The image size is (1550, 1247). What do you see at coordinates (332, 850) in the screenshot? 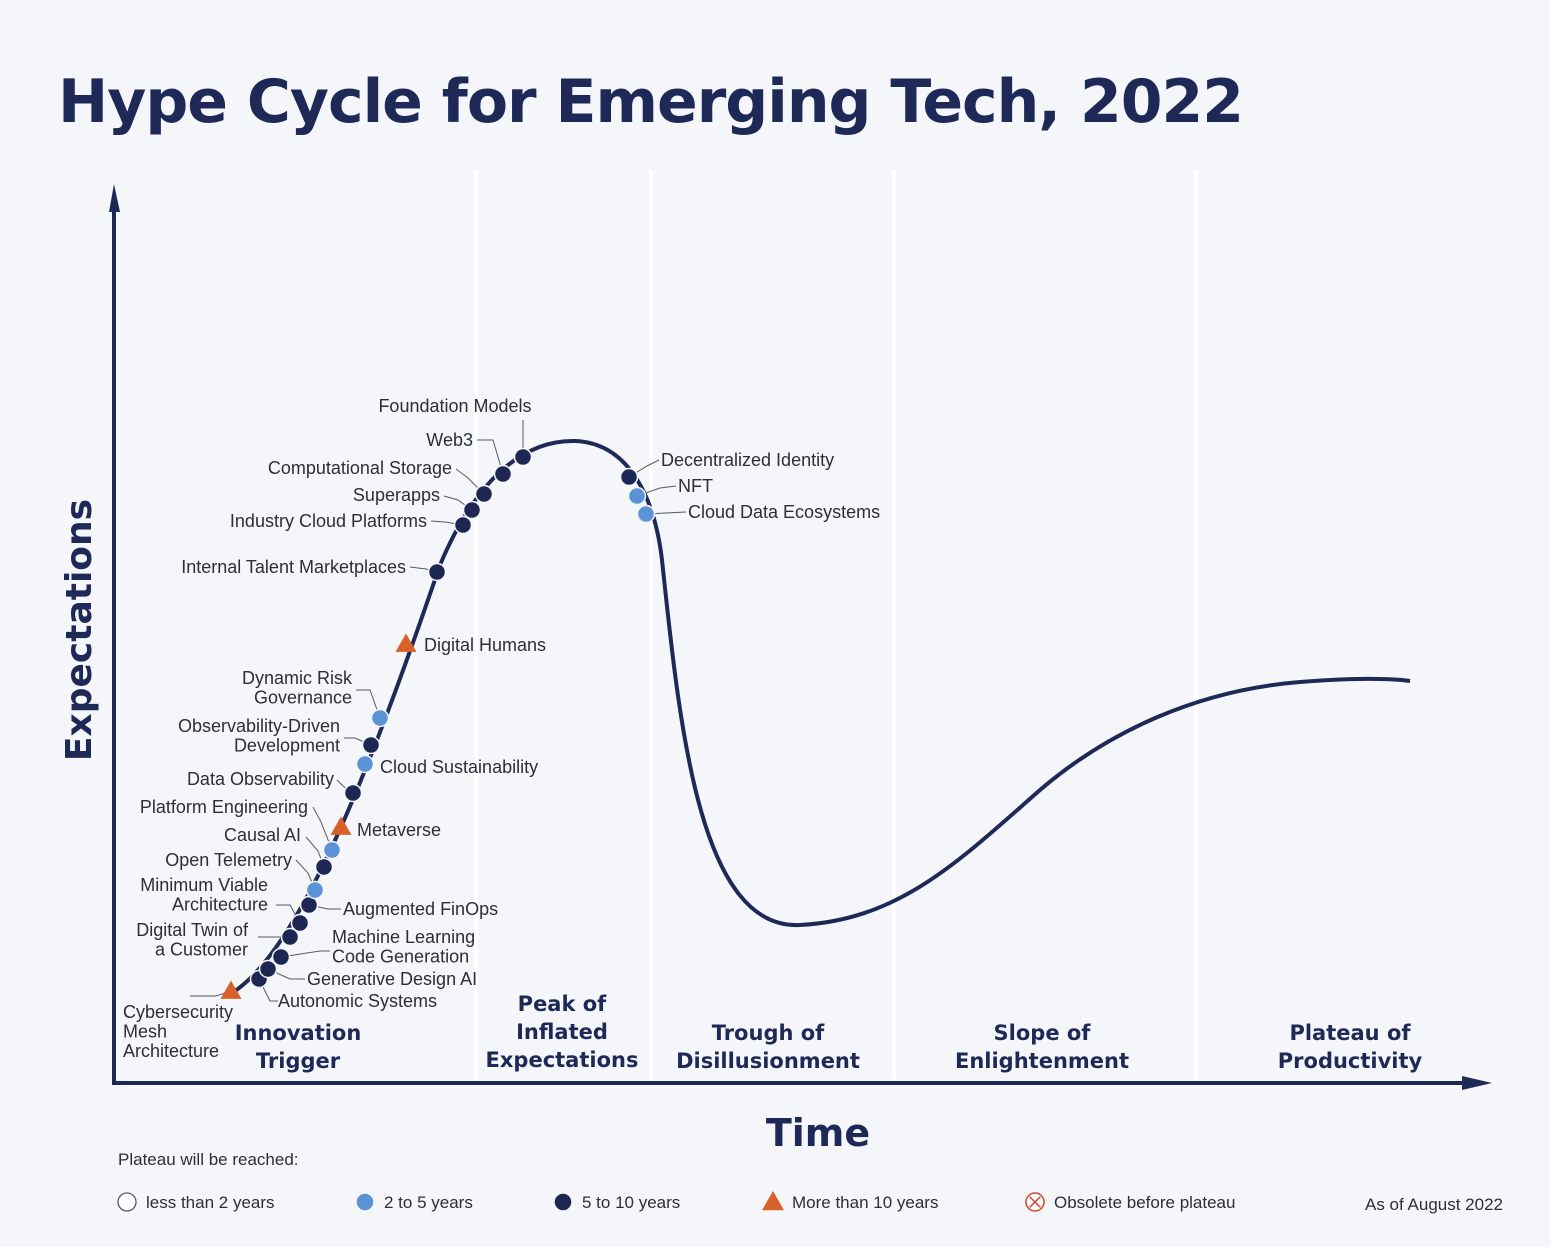
I see `marker-platform-engineering` at bounding box center [332, 850].